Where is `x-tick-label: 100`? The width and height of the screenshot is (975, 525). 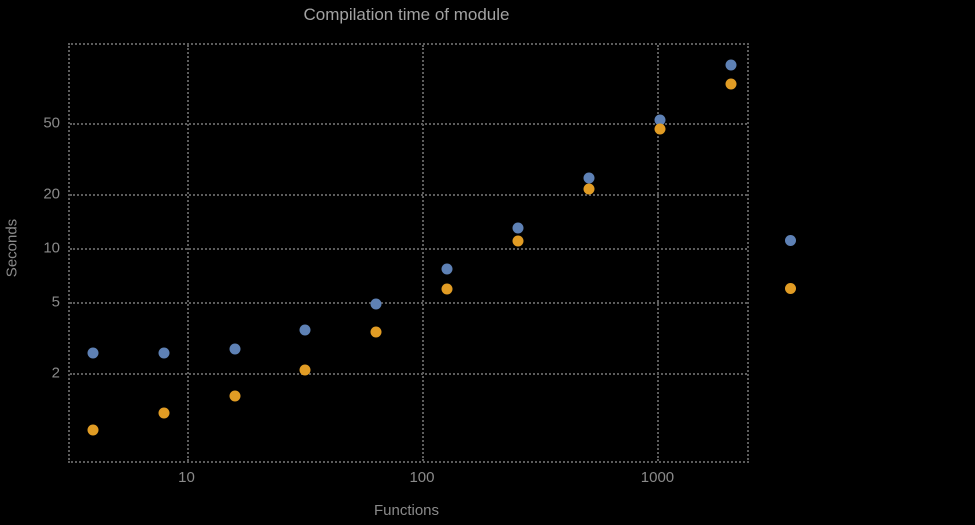 x-tick-label: 100 is located at coordinates (422, 477).